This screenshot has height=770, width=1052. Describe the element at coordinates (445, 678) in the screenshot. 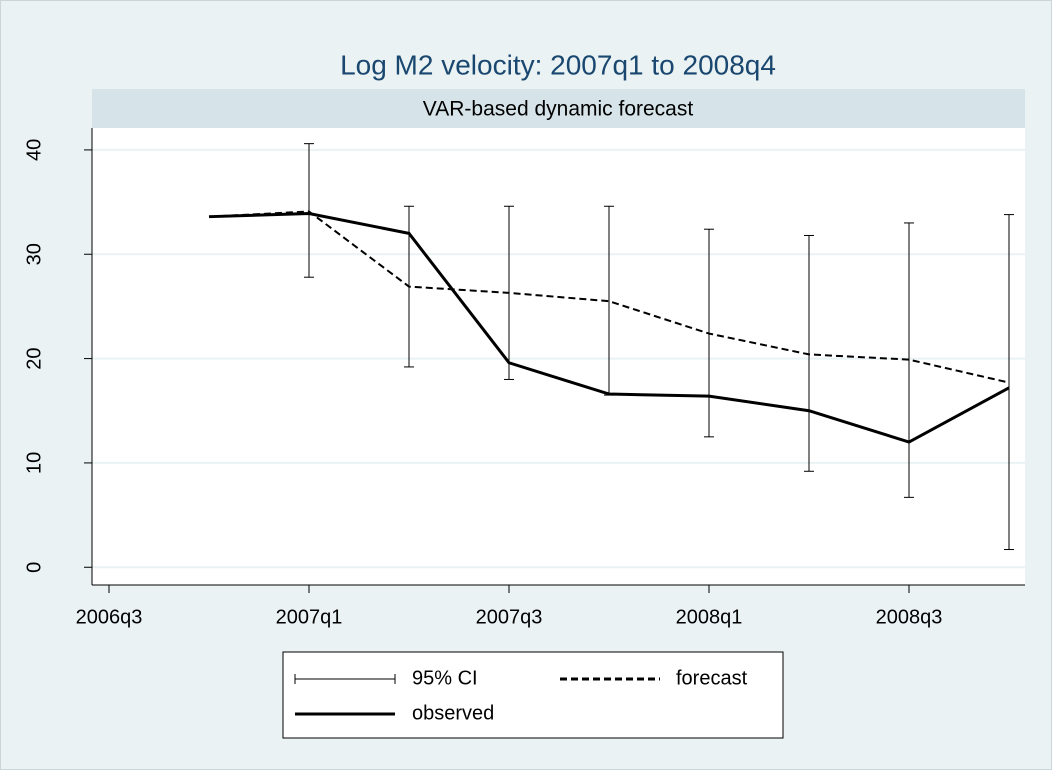

I see `legend-label: 95% CI` at that location.